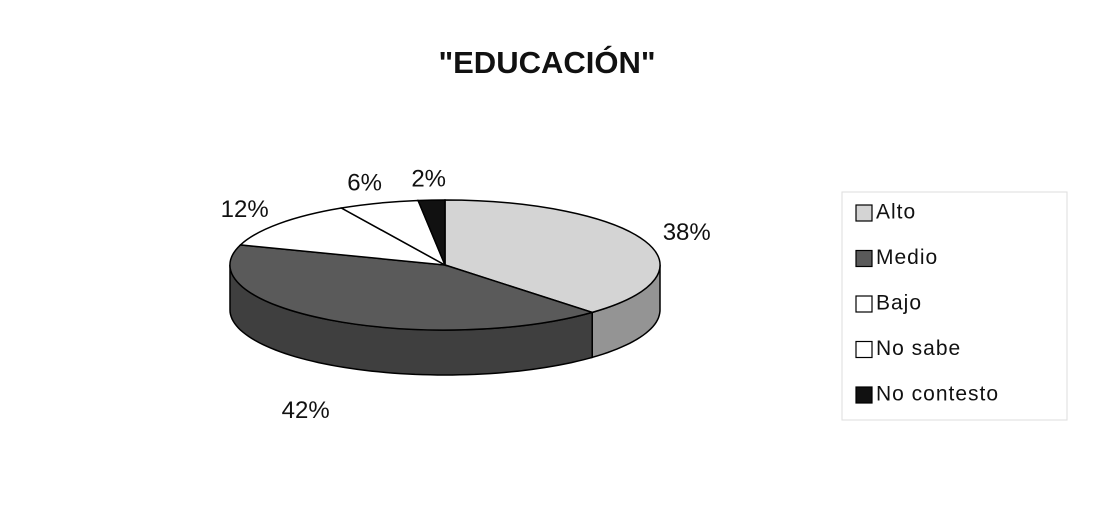  What do you see at coordinates (899, 303) in the screenshot?
I see `legend-label: Bajo` at bounding box center [899, 303].